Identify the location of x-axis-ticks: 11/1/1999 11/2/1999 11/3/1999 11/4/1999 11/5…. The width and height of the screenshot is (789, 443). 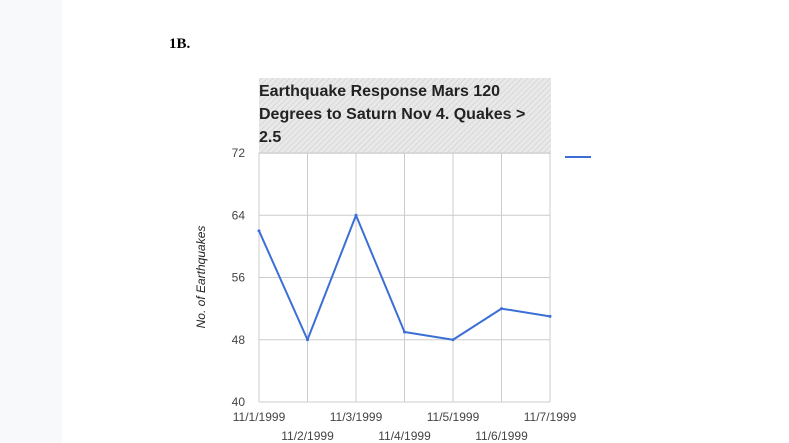
(405, 426).